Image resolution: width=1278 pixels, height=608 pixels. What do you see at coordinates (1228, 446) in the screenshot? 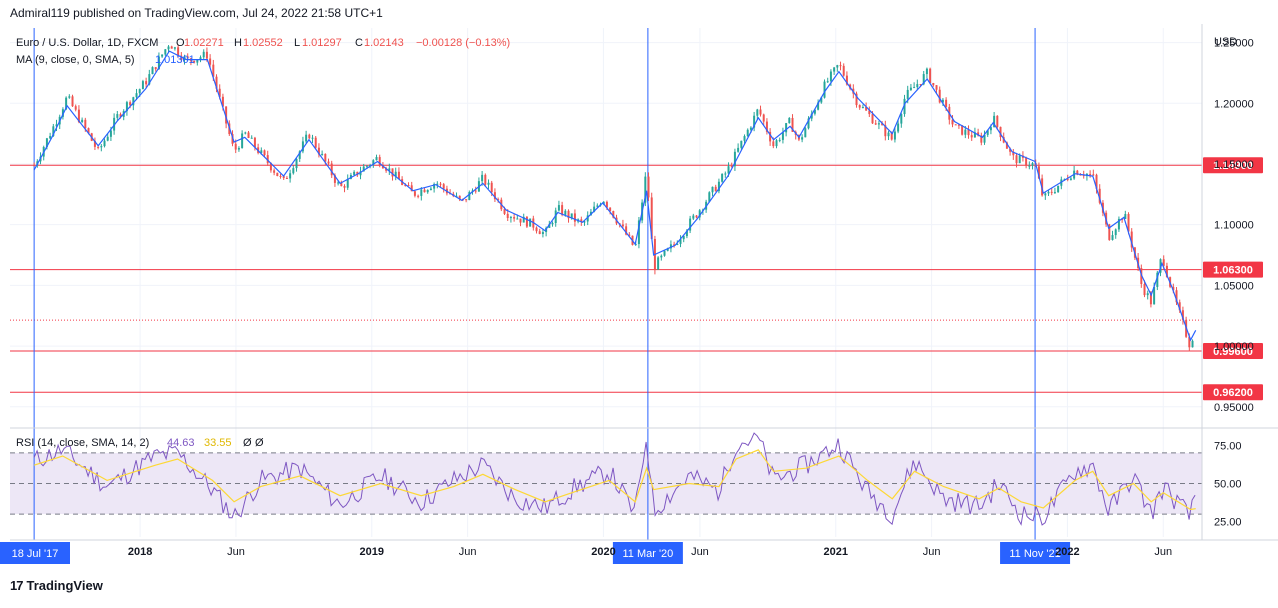
I see `rsi-tick-label: 75.00` at bounding box center [1228, 446].